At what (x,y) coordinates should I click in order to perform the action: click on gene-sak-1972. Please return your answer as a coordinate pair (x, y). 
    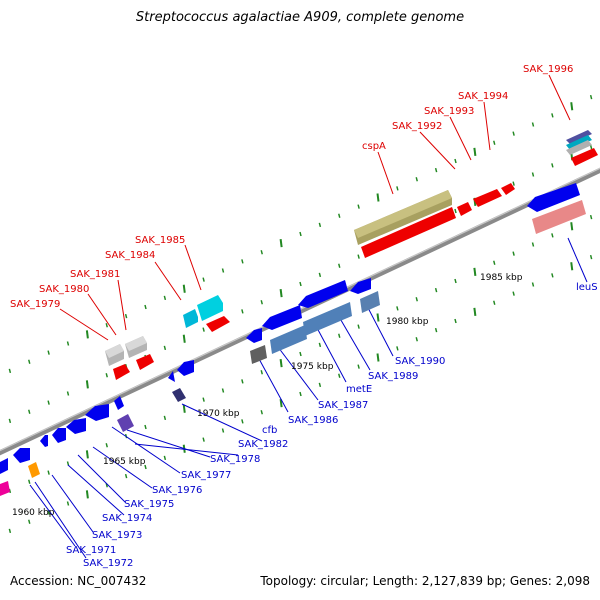
    Looking at the image, I should click on (59, 435).